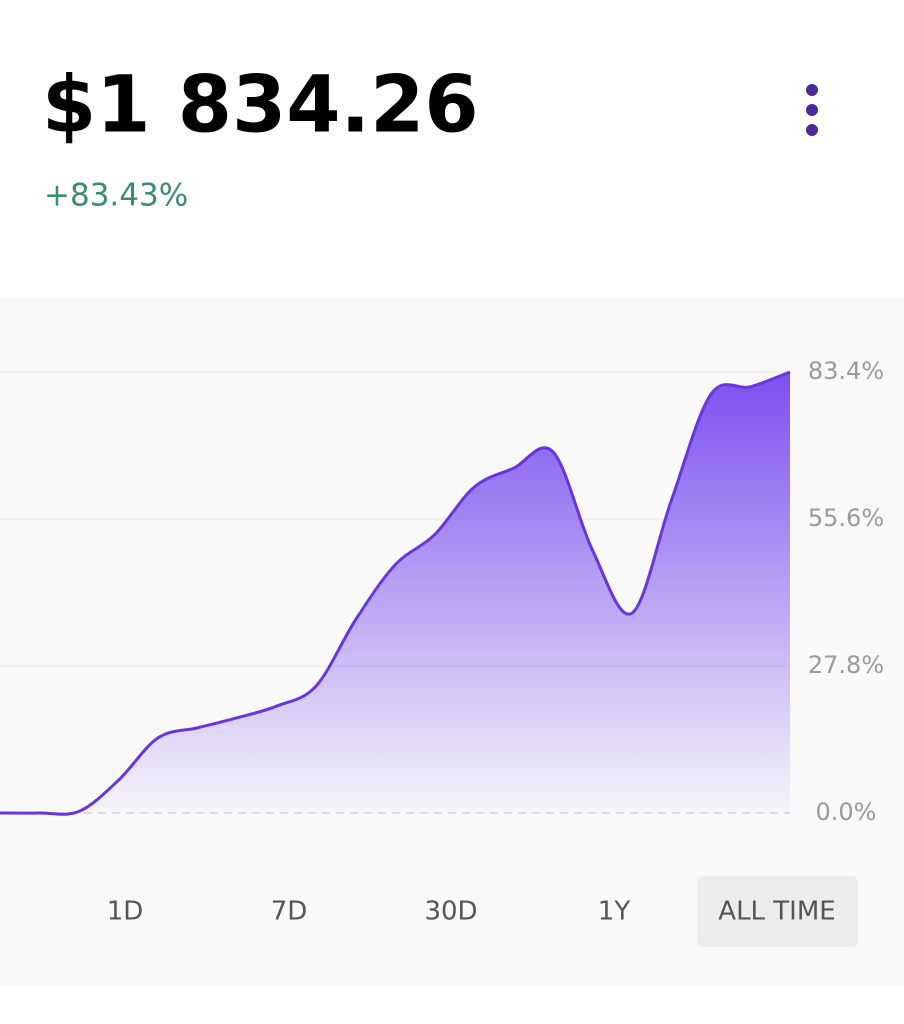  Describe the element at coordinates (846, 518) in the screenshot. I see `y-tick-label: 55.6%` at that location.